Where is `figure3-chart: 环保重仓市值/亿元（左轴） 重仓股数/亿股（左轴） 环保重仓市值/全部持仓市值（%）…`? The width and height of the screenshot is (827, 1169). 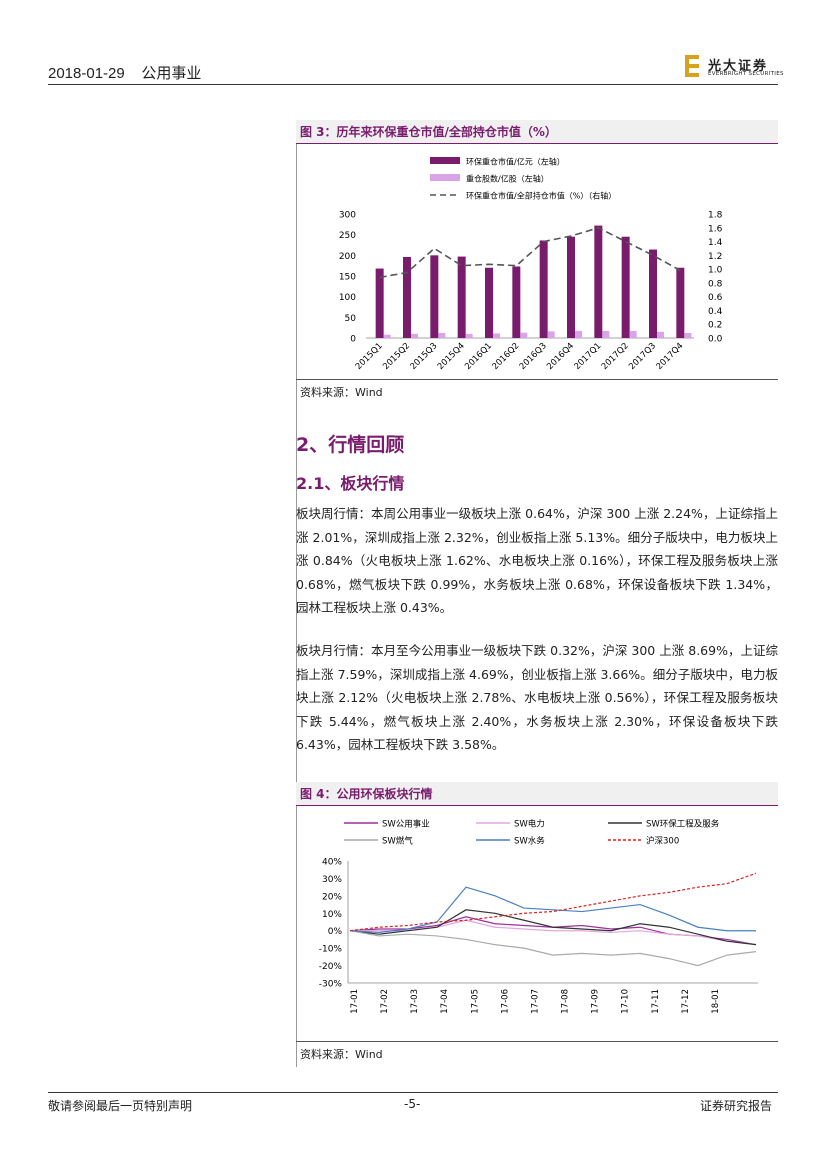 figure3-chart: 环保重仓市值/亿元（左轴） 重仓股数/亿股（左轴） 环保重仓市值/全部持仓市值（%）… is located at coordinates (531, 264).